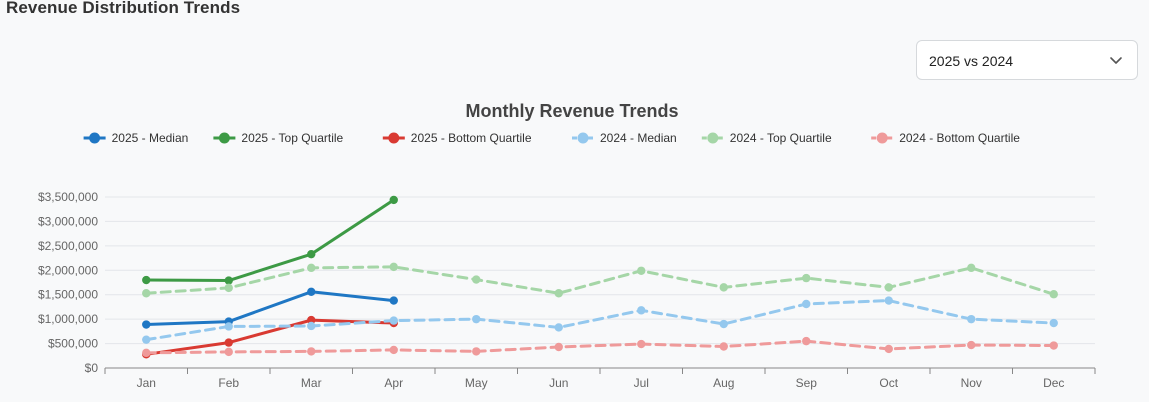  What do you see at coordinates (781, 138) in the screenshot?
I see `legend-label: 2024 - Top Quartile` at bounding box center [781, 138].